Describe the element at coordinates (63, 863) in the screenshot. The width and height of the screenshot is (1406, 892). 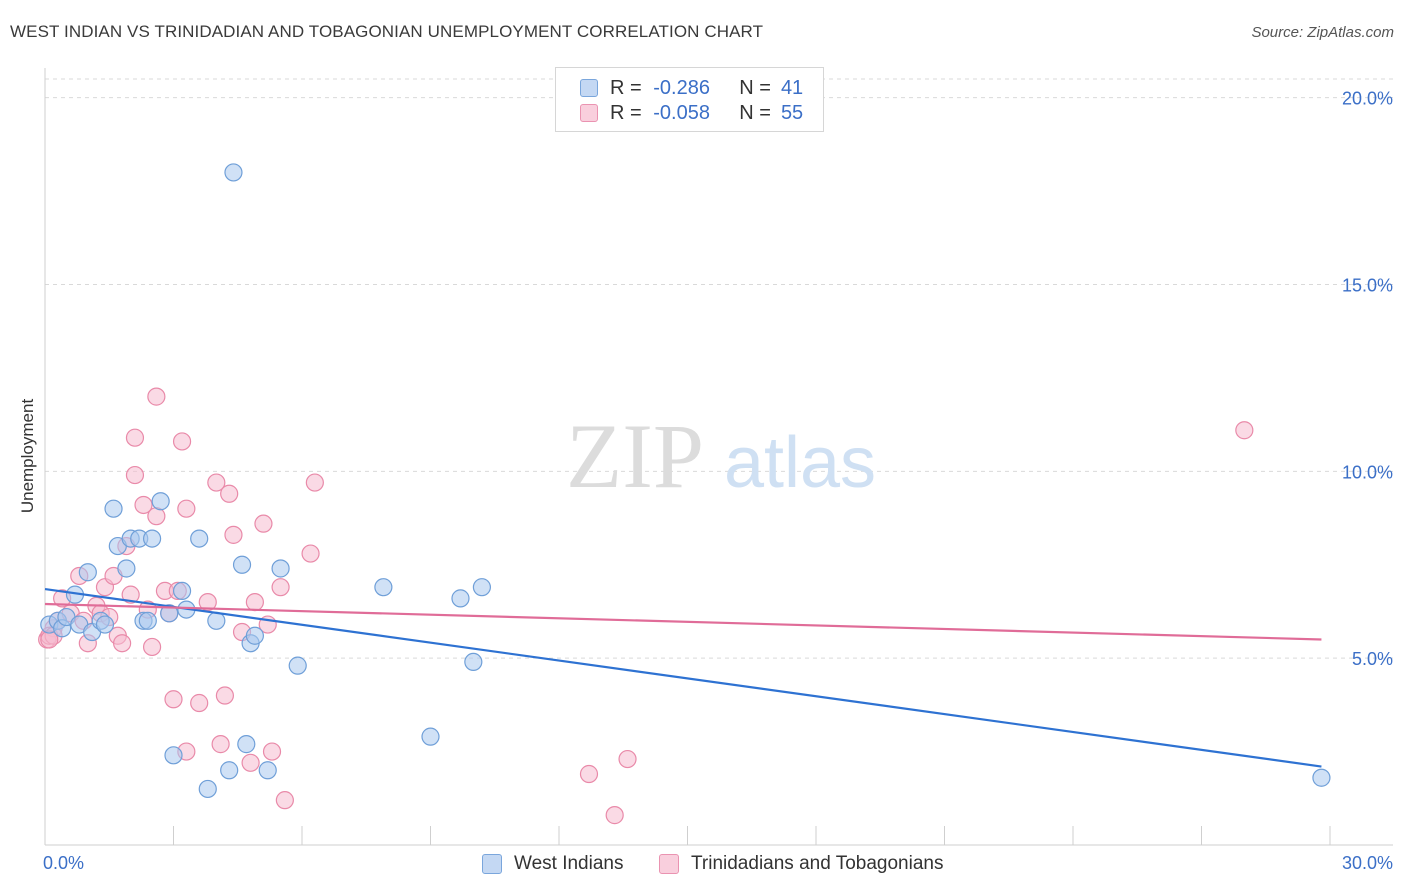
I see `x-tick-label-min: 0.0%` at that location.